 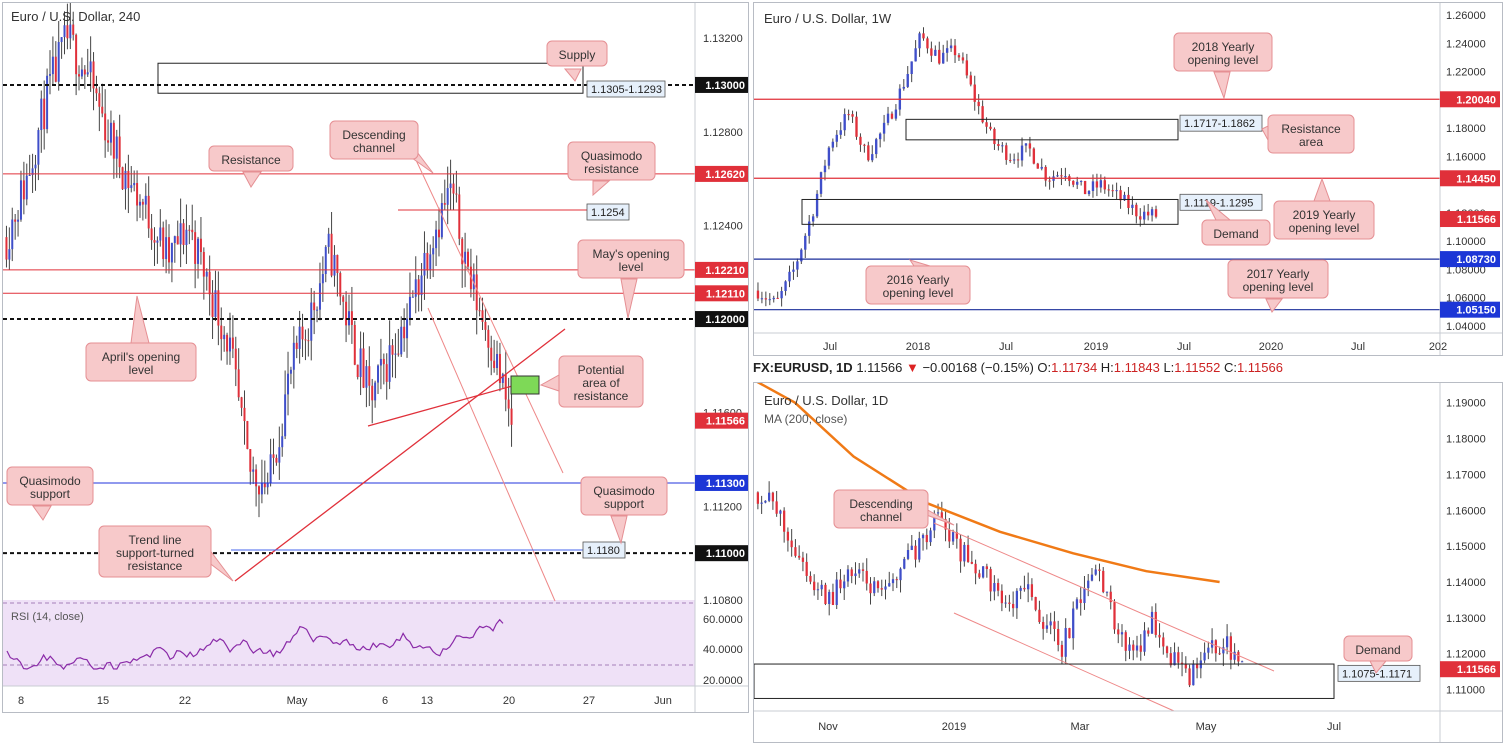 I want to click on axis-tick-label: 1.22000, so click(x=1466, y=73).